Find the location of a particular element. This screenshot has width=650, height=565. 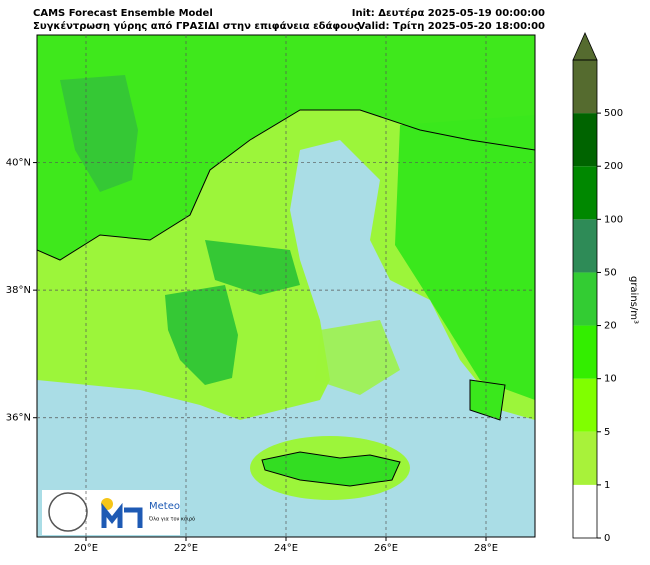

central-greece is located at coordinates (252, 267).